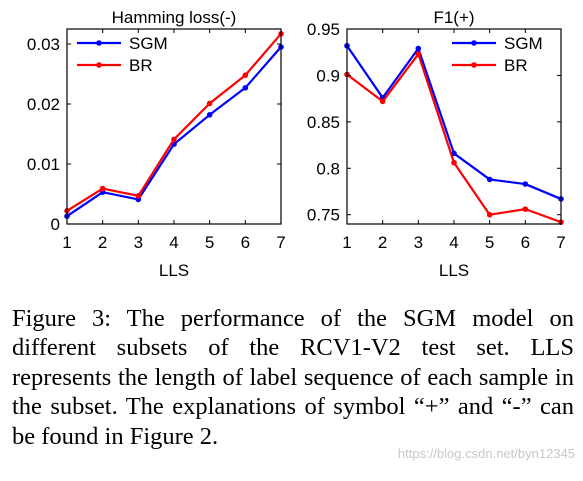 The height and width of the screenshot is (481, 583). Describe the element at coordinates (43, 164) in the screenshot. I see `y-tick-label: 0.01` at that location.